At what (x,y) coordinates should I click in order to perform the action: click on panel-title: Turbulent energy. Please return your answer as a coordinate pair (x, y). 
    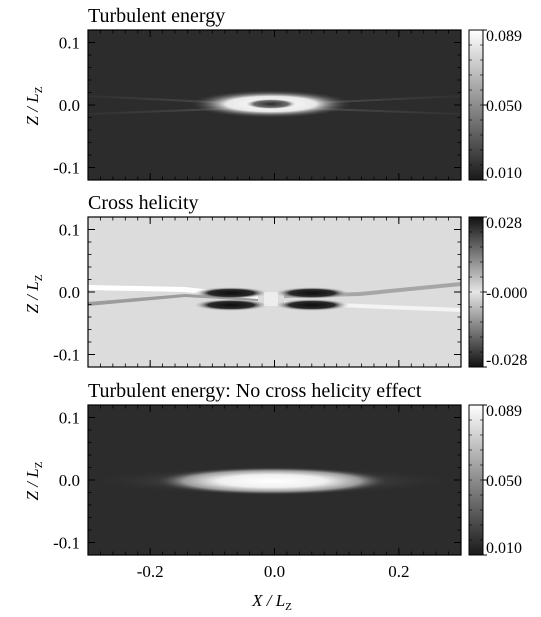
    Looking at the image, I should click on (156, 16).